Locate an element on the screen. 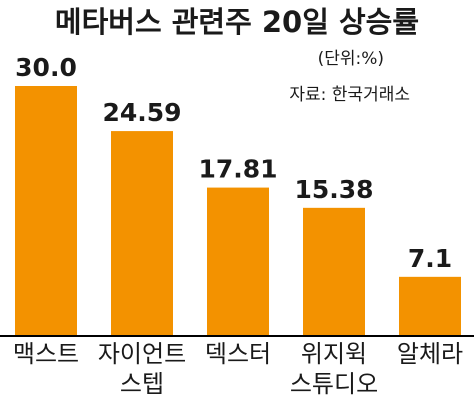  category-label-1: 자이언트 is located at coordinates (142, 354).